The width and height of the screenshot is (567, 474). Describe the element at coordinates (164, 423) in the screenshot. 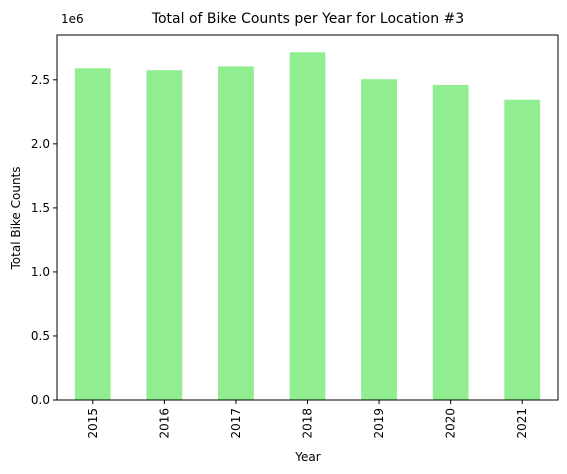

I see `x-tick-label: 2016` at that location.